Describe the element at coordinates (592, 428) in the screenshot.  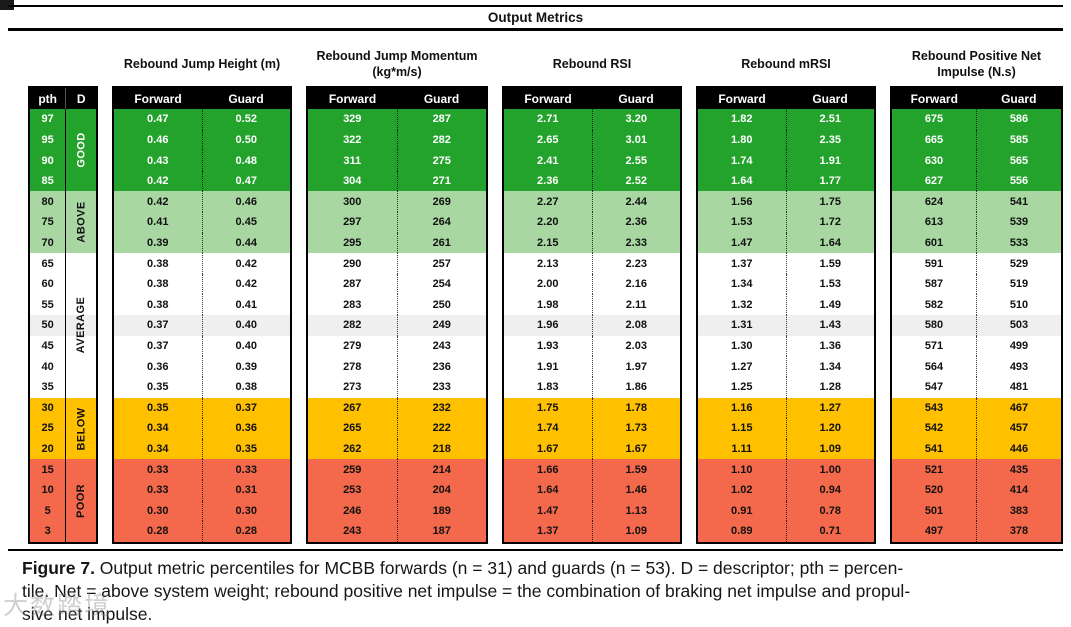
I see `table-row: 1.74 1.73` at that location.